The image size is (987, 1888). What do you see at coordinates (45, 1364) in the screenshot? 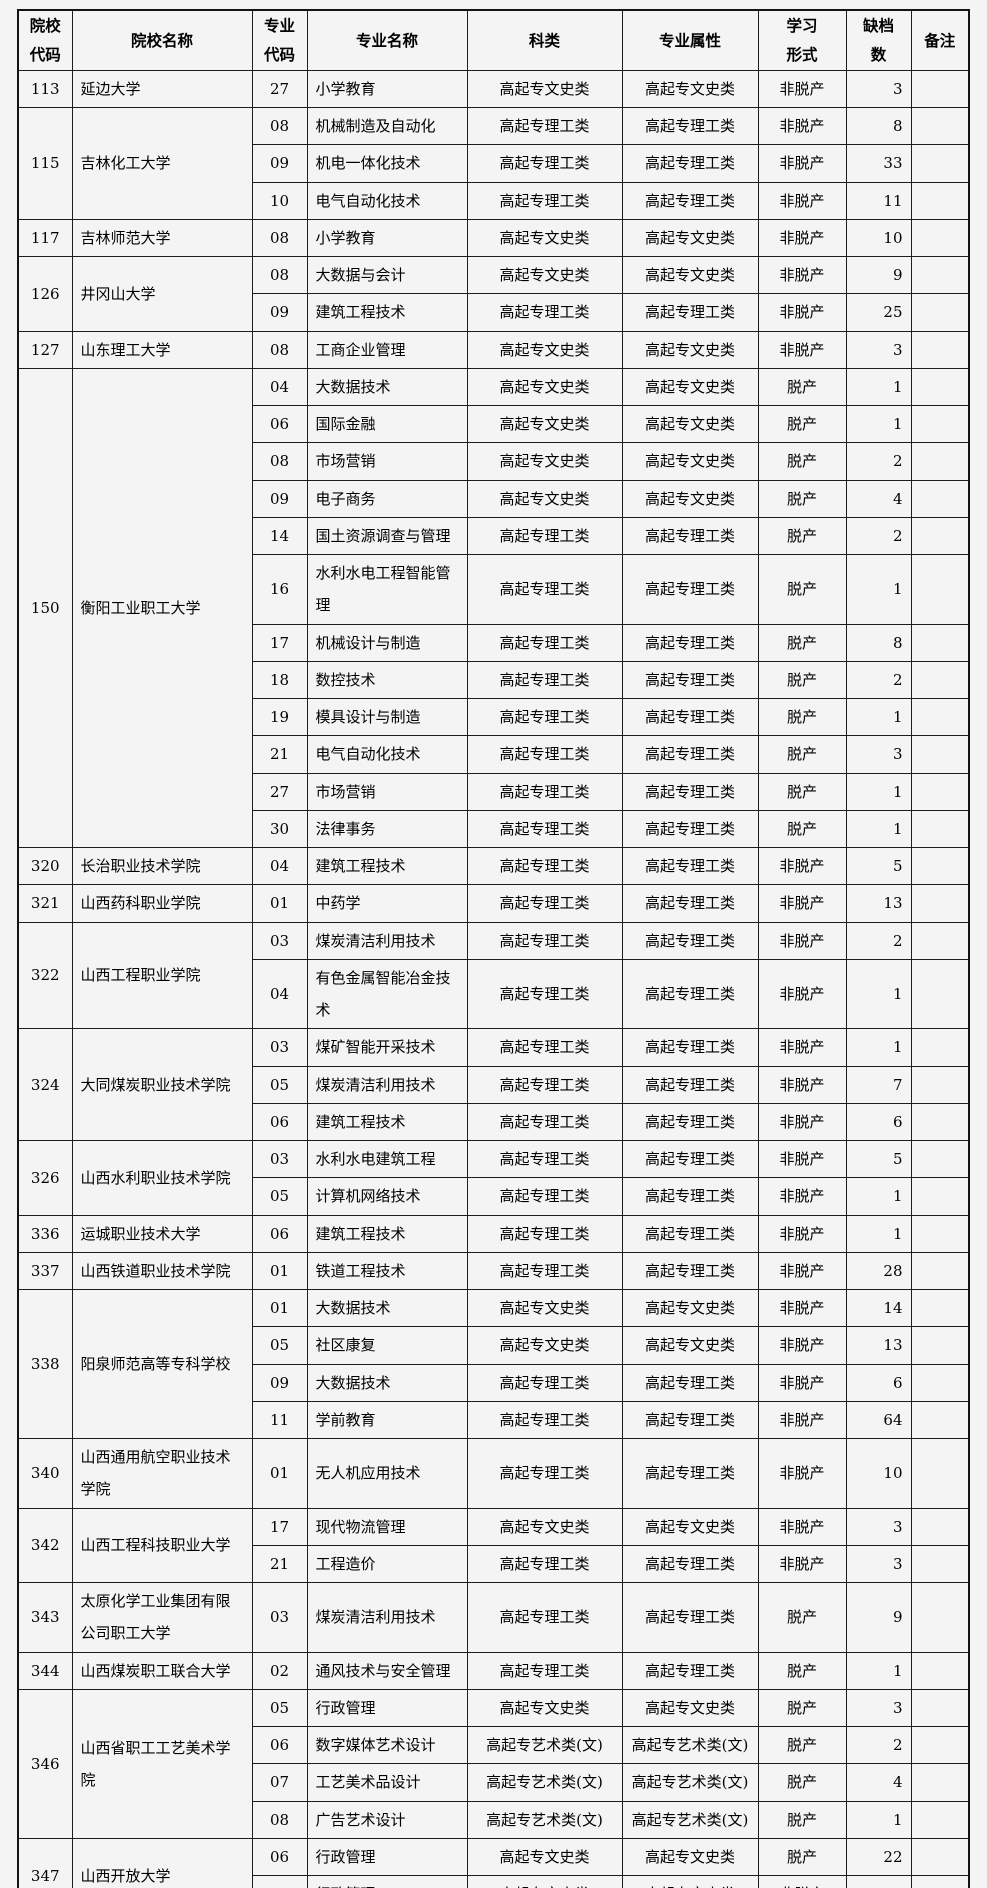
I see `institution-code-cell: 338` at bounding box center [45, 1364].